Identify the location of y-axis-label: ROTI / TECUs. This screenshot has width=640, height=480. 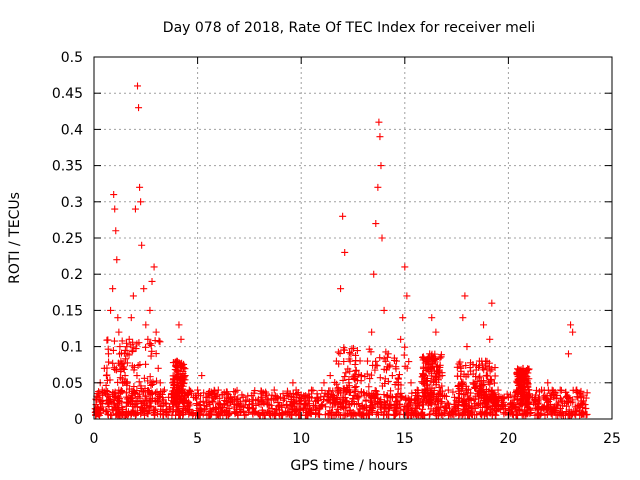
(15, 238).